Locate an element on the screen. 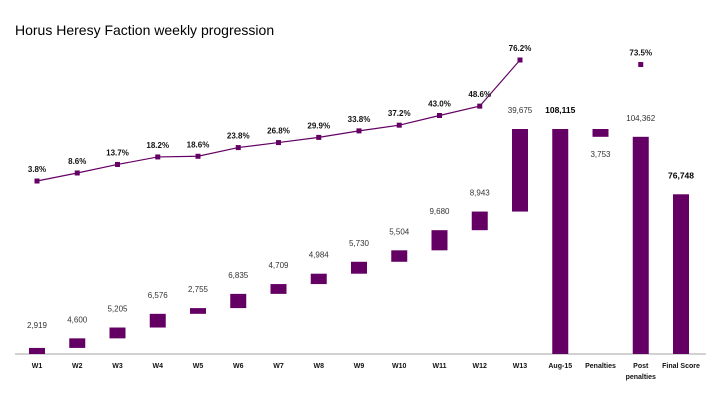  x-tick-label: W9 is located at coordinates (359, 366).